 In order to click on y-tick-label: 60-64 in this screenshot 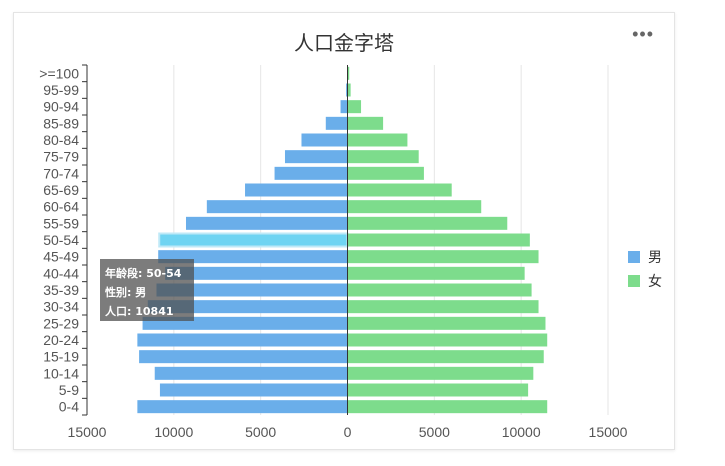, I will do `click(61, 207)`.